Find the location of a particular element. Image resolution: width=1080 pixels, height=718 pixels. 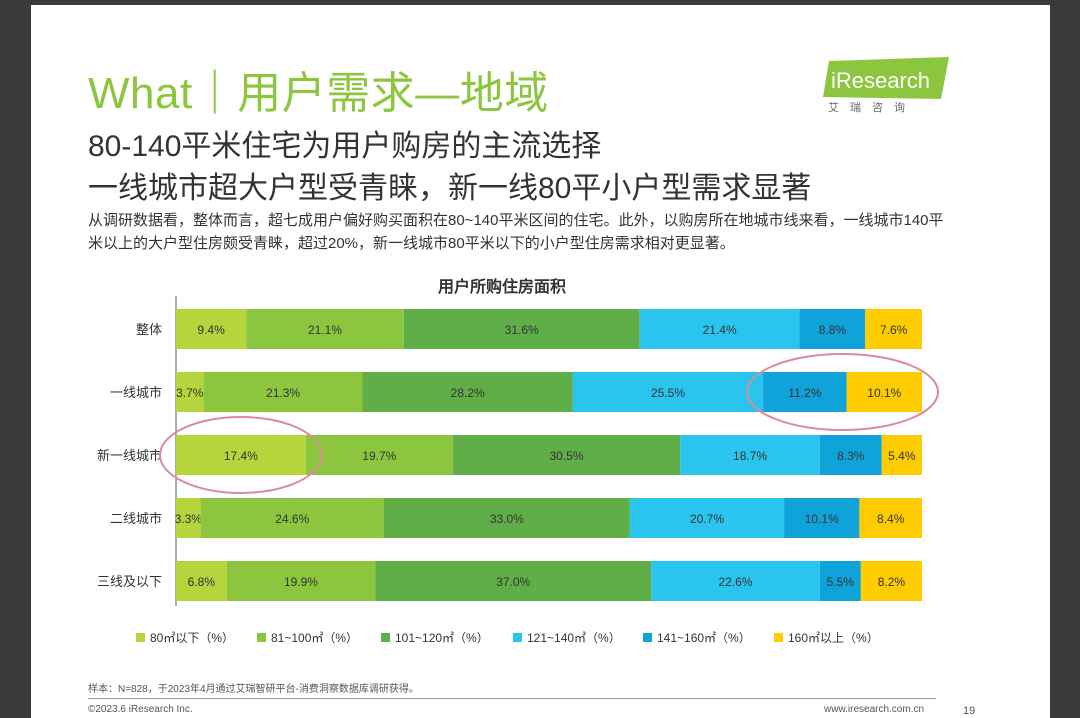

data-label: 11.2% is located at coordinates (804, 393).